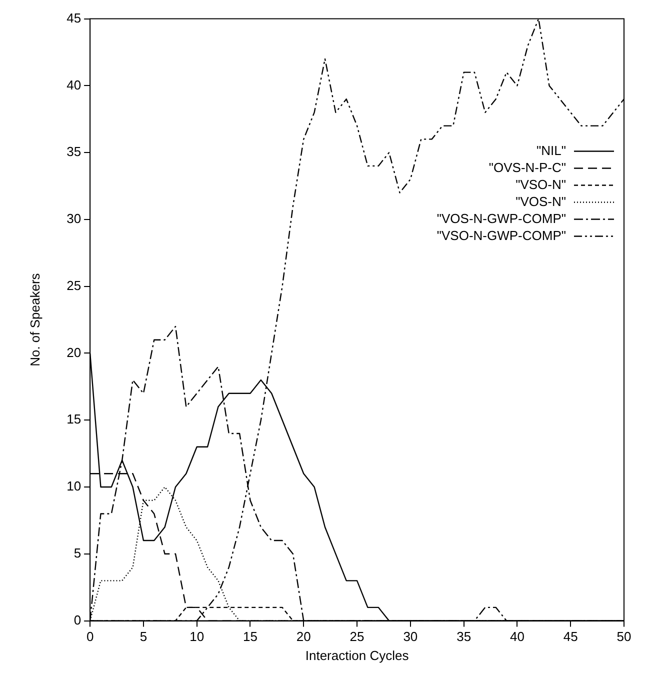 This screenshot has height=676, width=654. Describe the element at coordinates (78, 620) in the screenshot. I see `y-tick-label: 0` at that location.